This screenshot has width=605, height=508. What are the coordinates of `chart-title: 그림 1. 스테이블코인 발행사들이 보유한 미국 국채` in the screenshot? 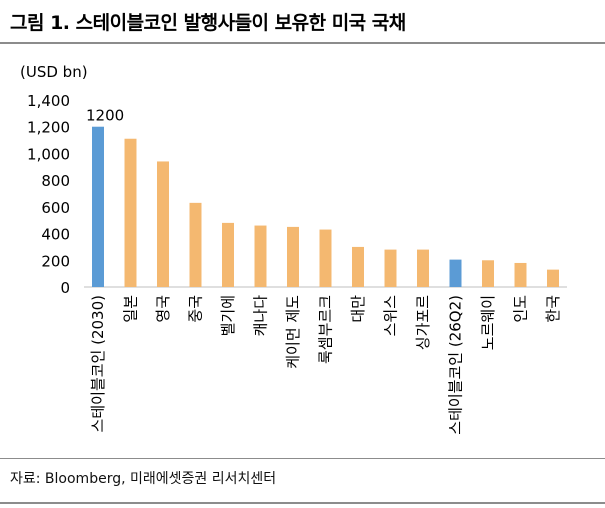 It's located at (208, 23).